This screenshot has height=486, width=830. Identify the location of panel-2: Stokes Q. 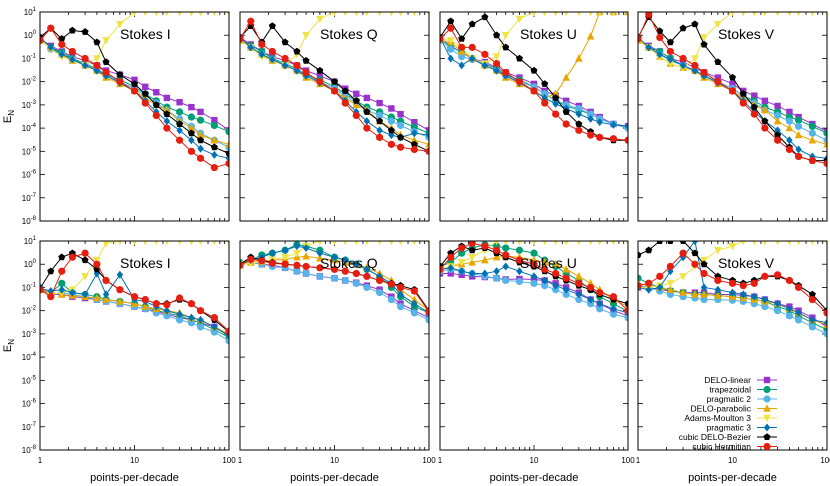
(334, 116).